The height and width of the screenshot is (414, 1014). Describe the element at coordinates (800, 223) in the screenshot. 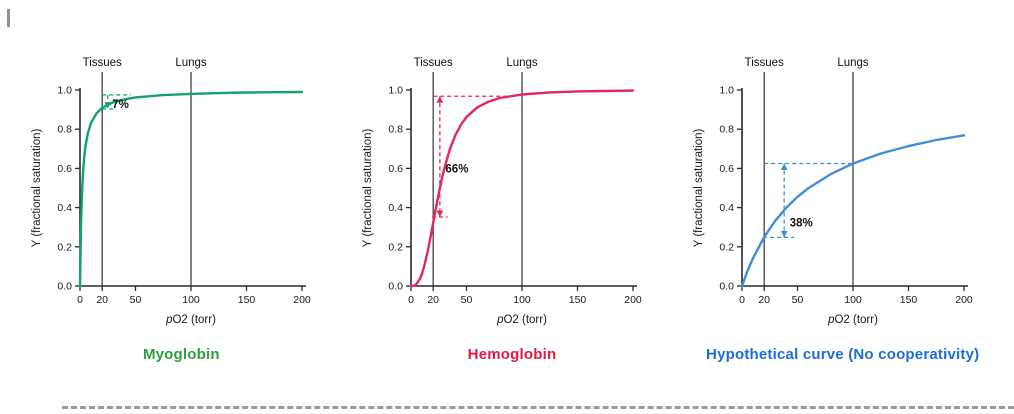

I see `svg-text: 38%` at that location.